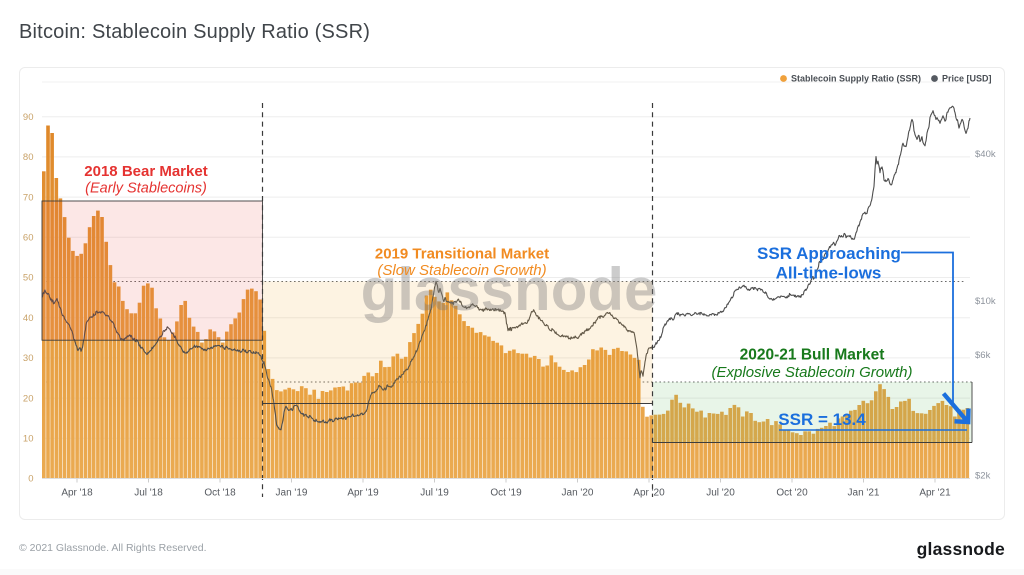 The height and width of the screenshot is (575, 1024). I want to click on svg-text: 40, so click(28, 318).